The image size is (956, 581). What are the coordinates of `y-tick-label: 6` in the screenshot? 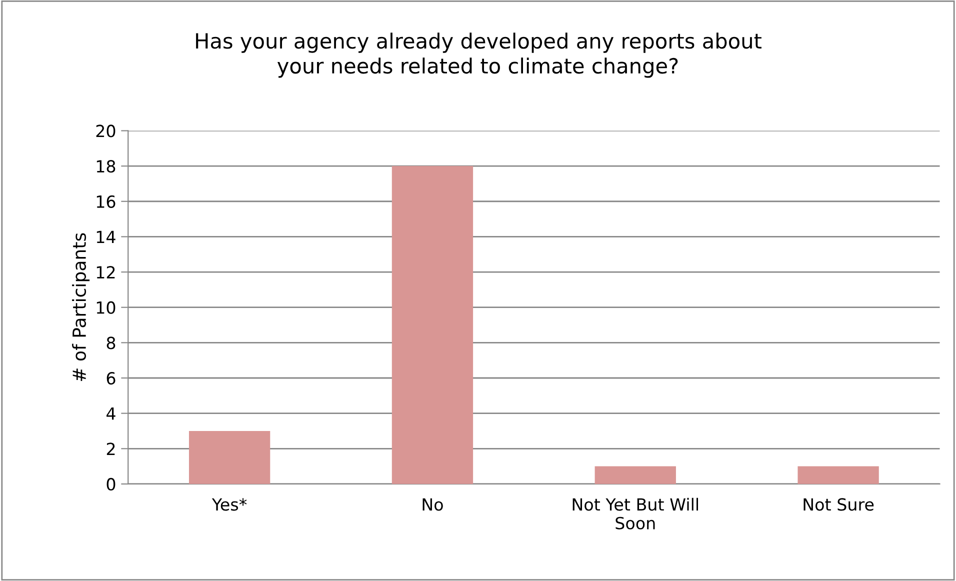 It's located at (111, 378).